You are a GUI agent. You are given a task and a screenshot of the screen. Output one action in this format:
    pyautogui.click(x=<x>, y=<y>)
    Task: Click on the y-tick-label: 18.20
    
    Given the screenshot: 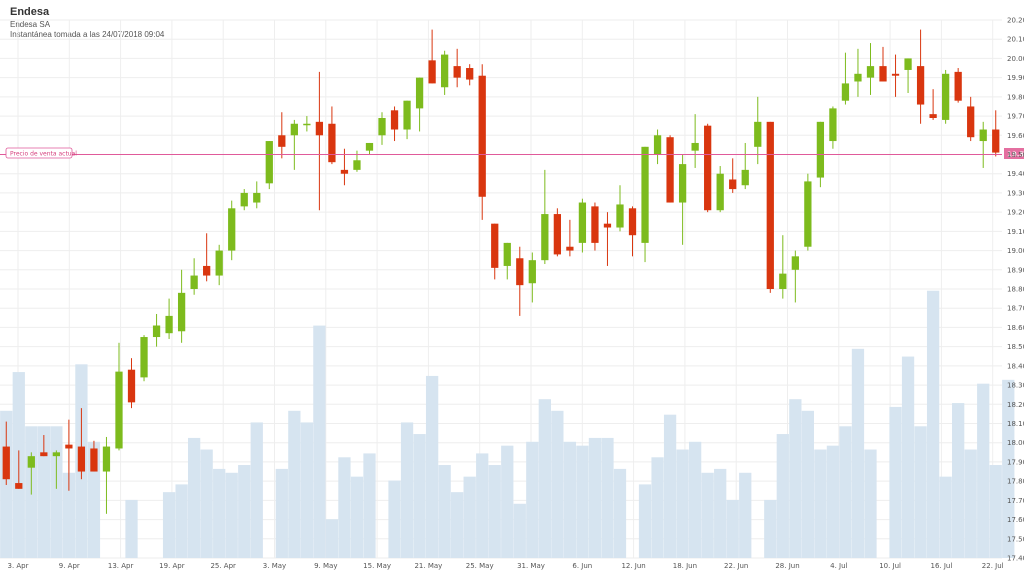 What is the action you would take?
    pyautogui.click(x=1015, y=405)
    